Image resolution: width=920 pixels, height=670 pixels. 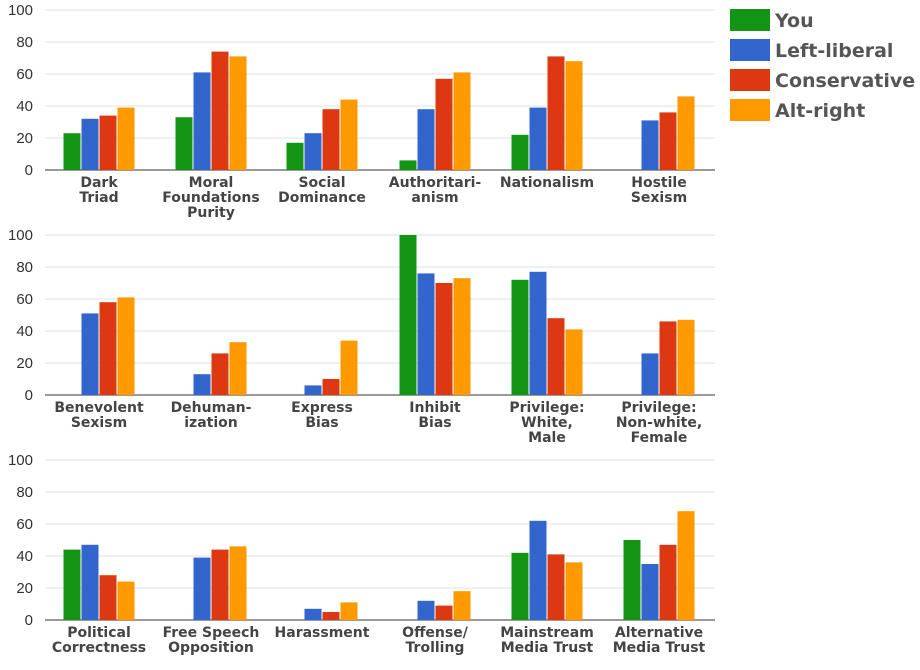 What do you see at coordinates (99, 408) in the screenshot?
I see `category-label: Benevolent` at bounding box center [99, 408].